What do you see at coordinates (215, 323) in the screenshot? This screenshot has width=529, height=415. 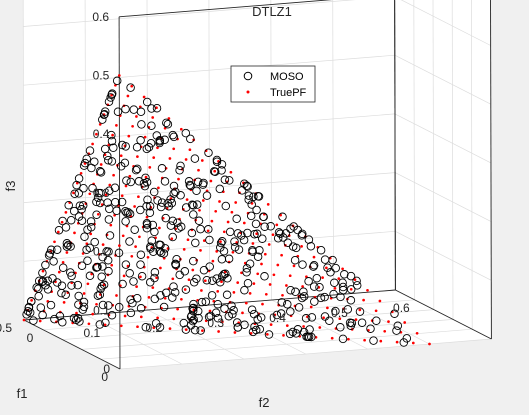 I see `y-tick-label: 0.3` at bounding box center [215, 323].